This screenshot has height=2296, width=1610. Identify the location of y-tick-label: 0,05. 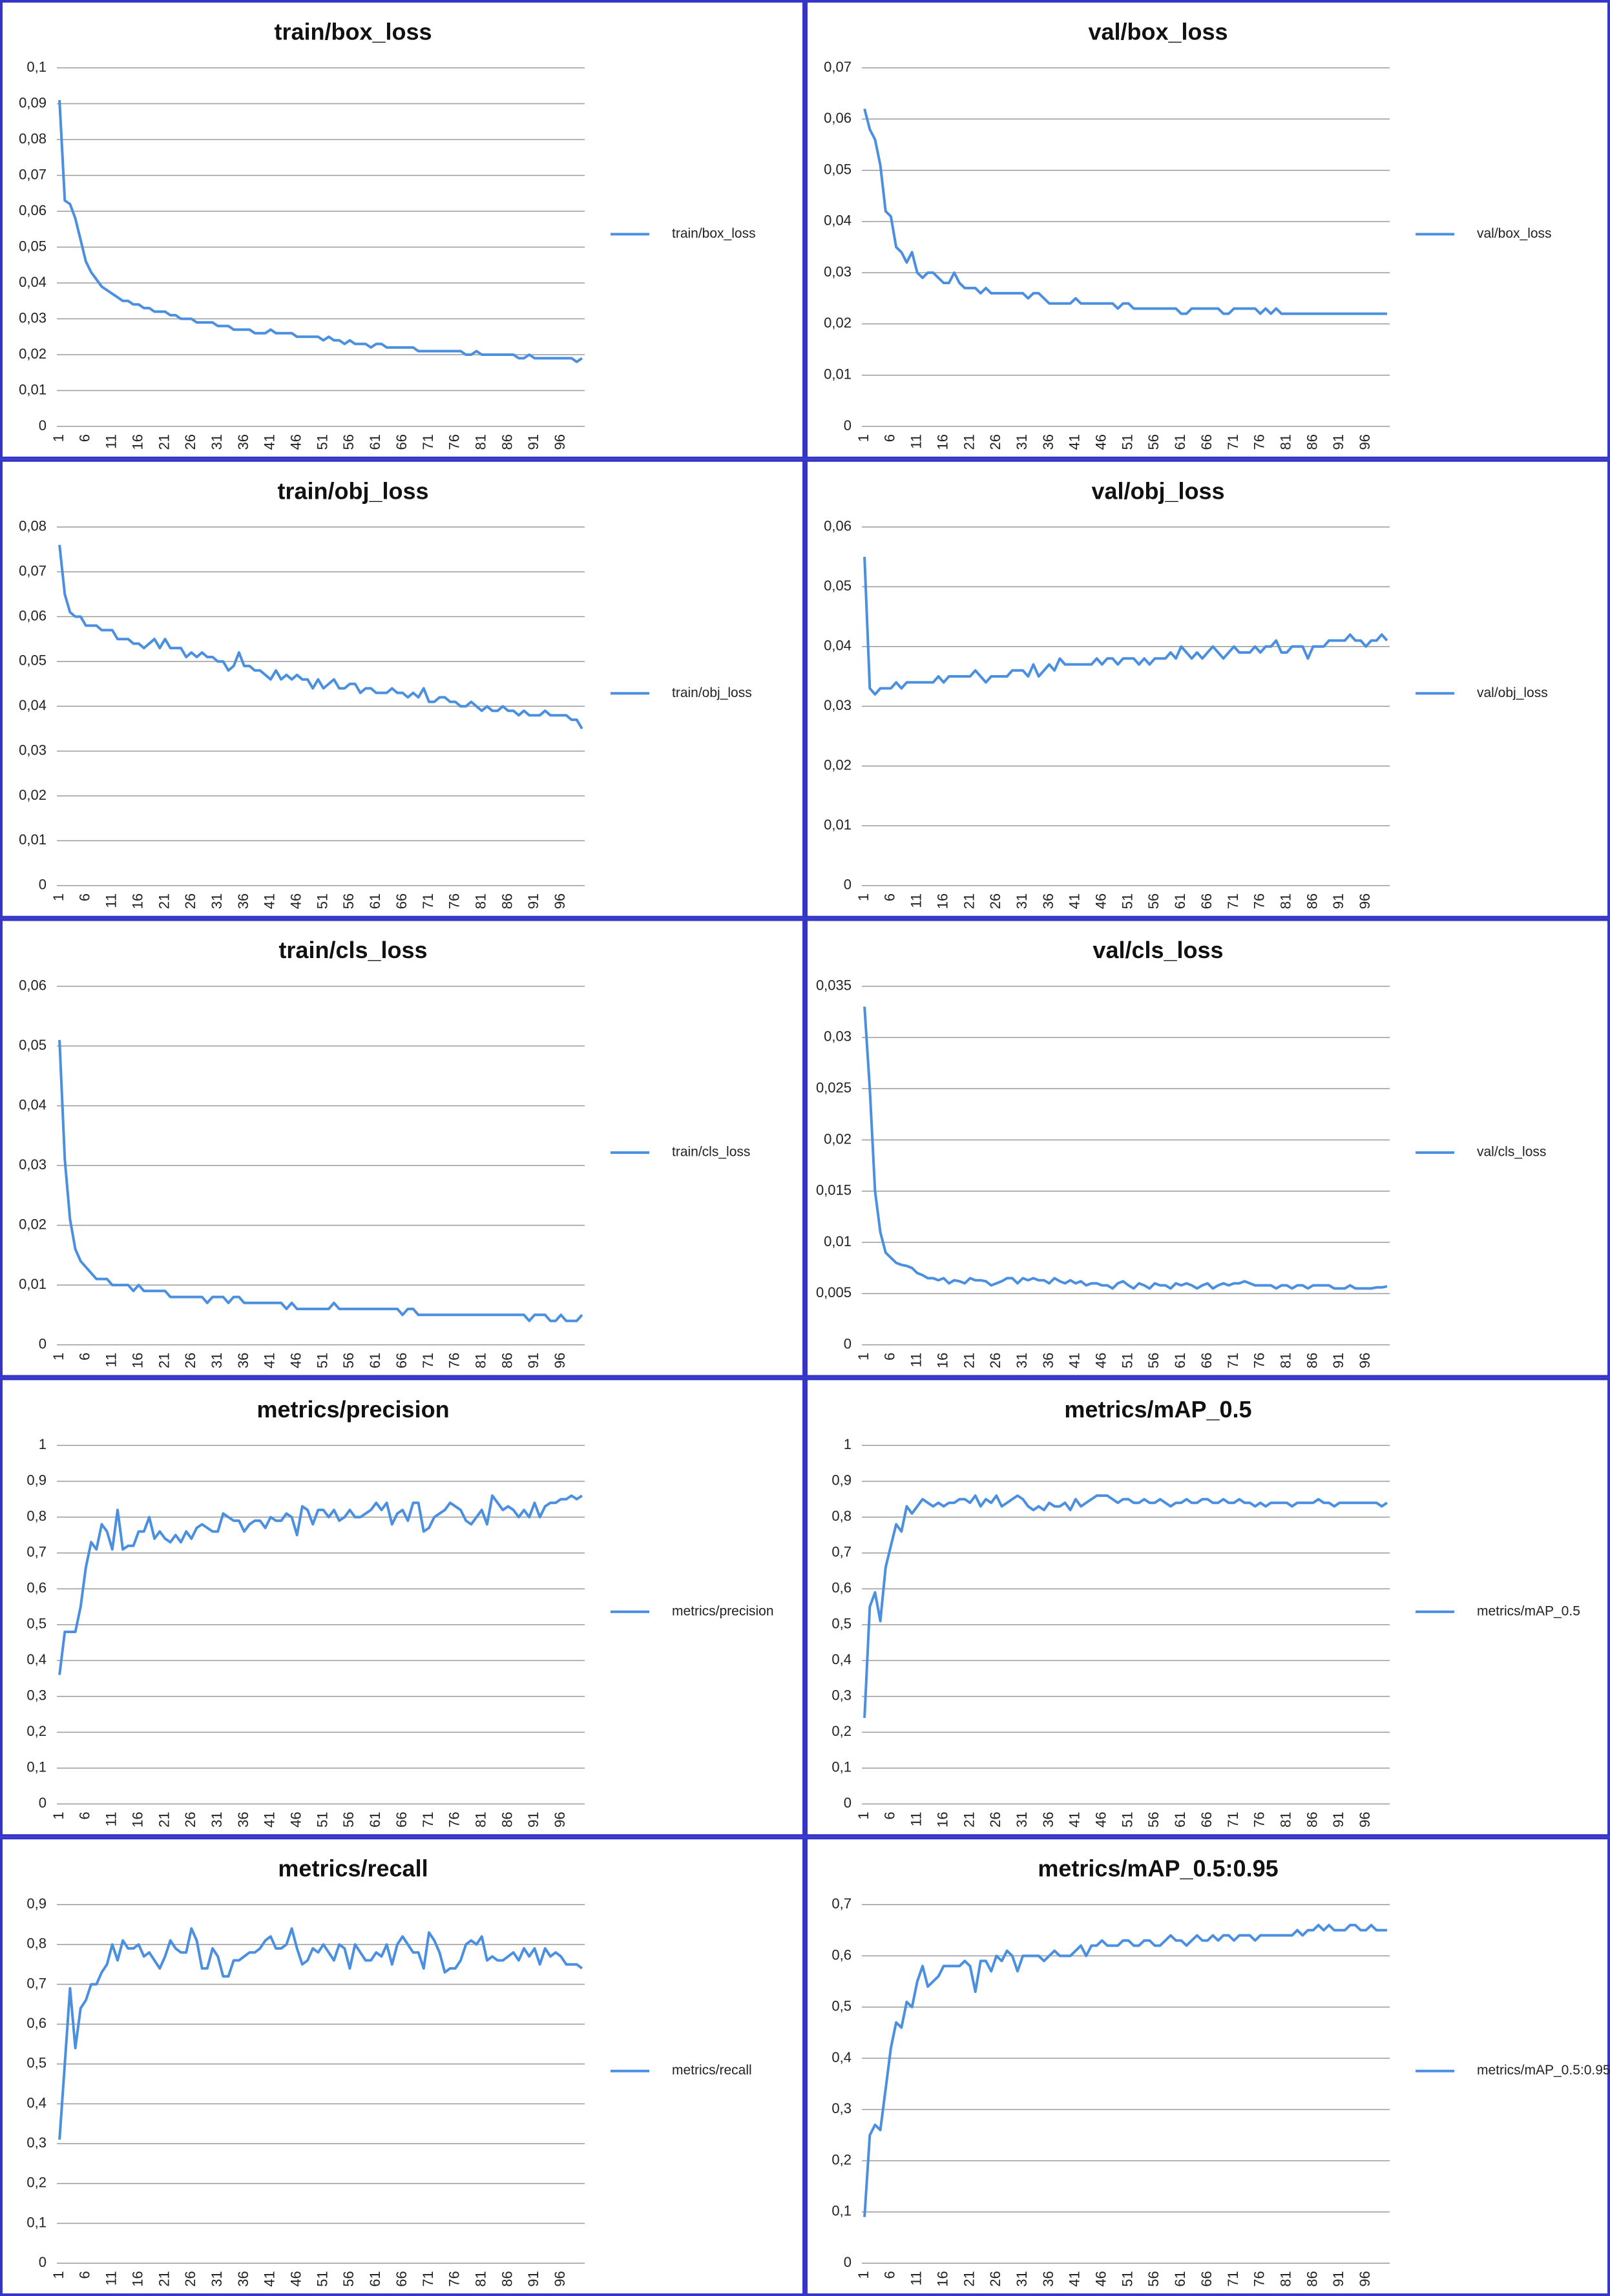
(33, 246).